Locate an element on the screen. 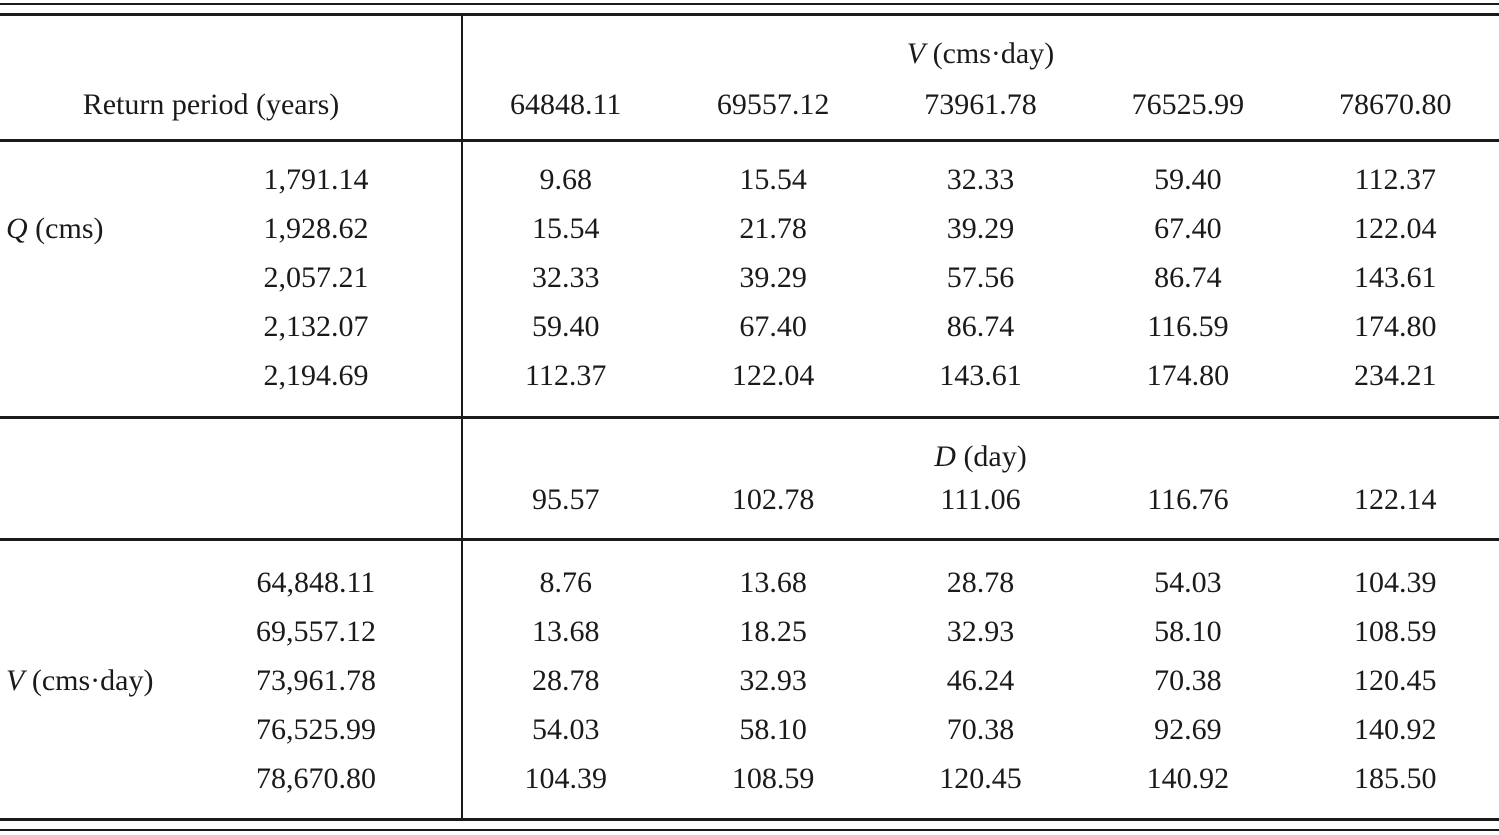 The height and width of the screenshot is (835, 1499). d-column-group-header: D (day) is located at coordinates (980, 457).